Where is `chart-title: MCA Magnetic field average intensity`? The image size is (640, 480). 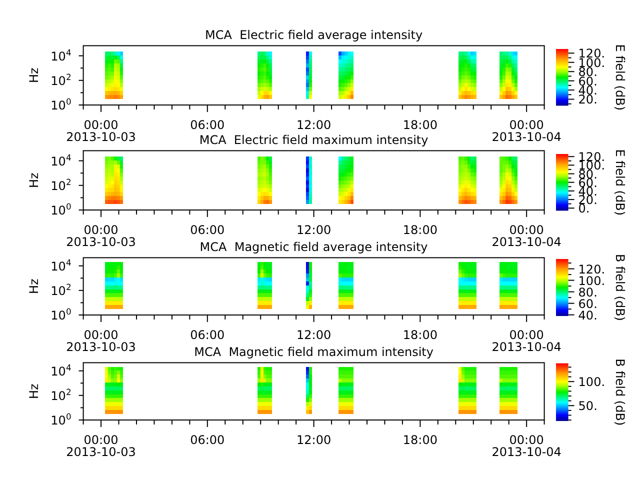
chart-title: MCA Magnetic field average intensity is located at coordinates (314, 247).